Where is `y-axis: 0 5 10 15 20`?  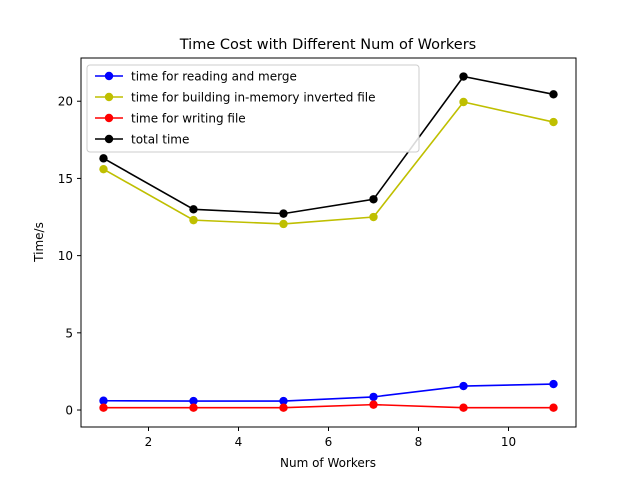
y-axis: 0 5 10 15 20 is located at coordinates (69, 256).